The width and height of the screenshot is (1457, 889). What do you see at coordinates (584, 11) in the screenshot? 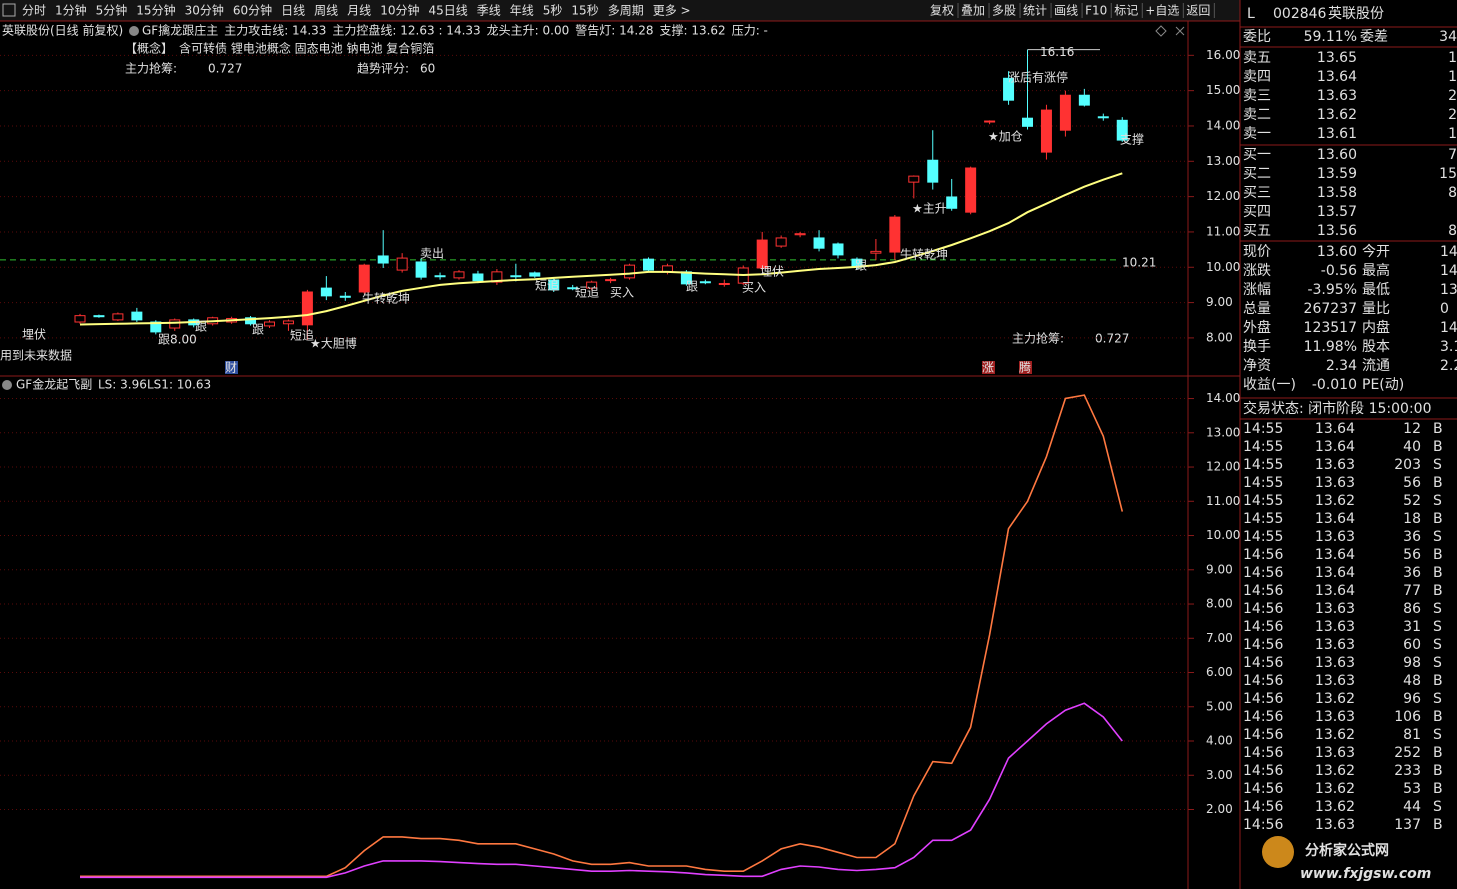
I see `toolbar-tab: 15秒` at bounding box center [584, 11].